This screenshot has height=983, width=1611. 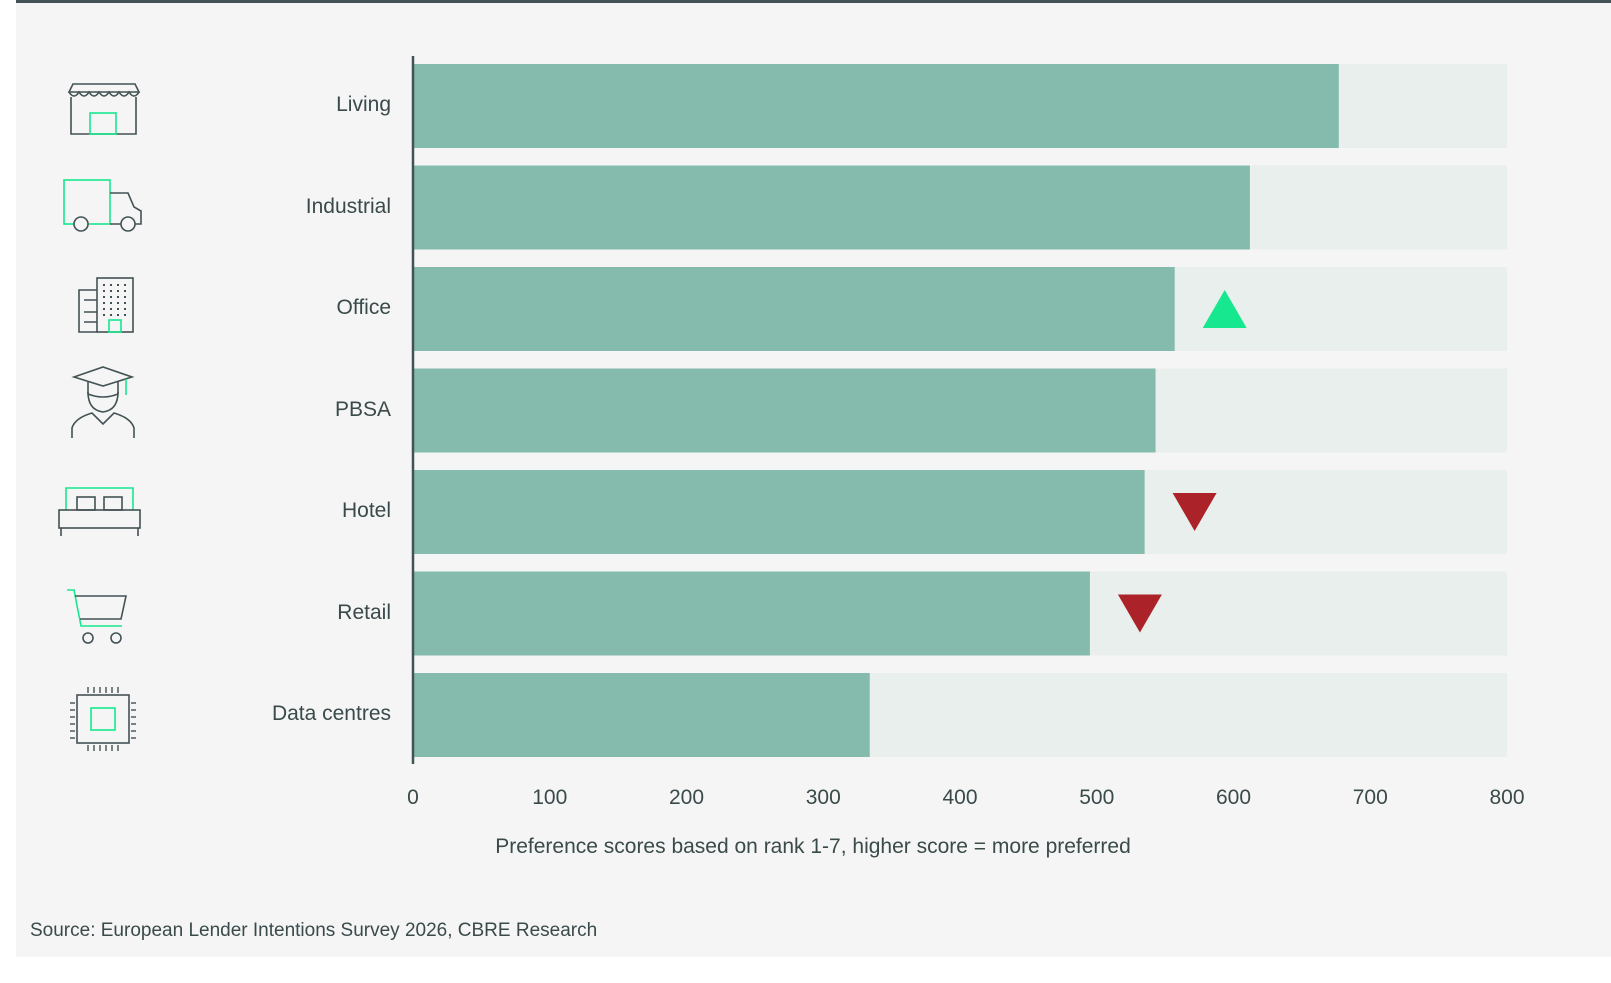 I want to click on category-label: Industrial, so click(x=348, y=206).